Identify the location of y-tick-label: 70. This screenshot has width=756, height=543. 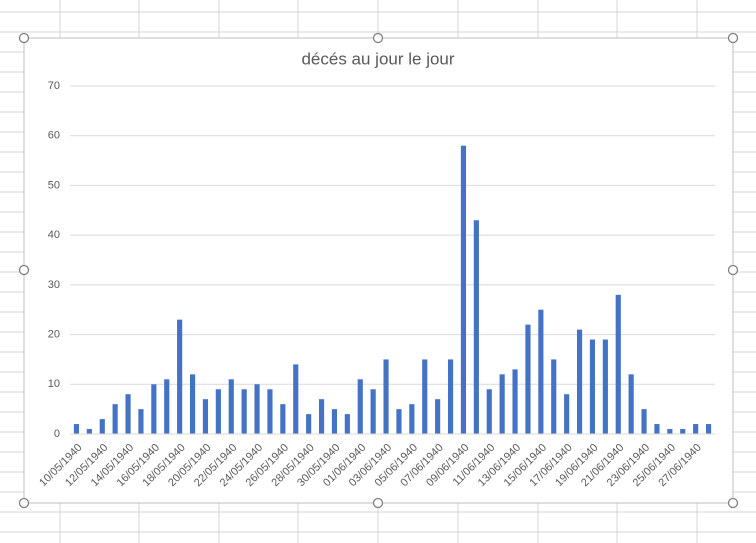
(54, 86).